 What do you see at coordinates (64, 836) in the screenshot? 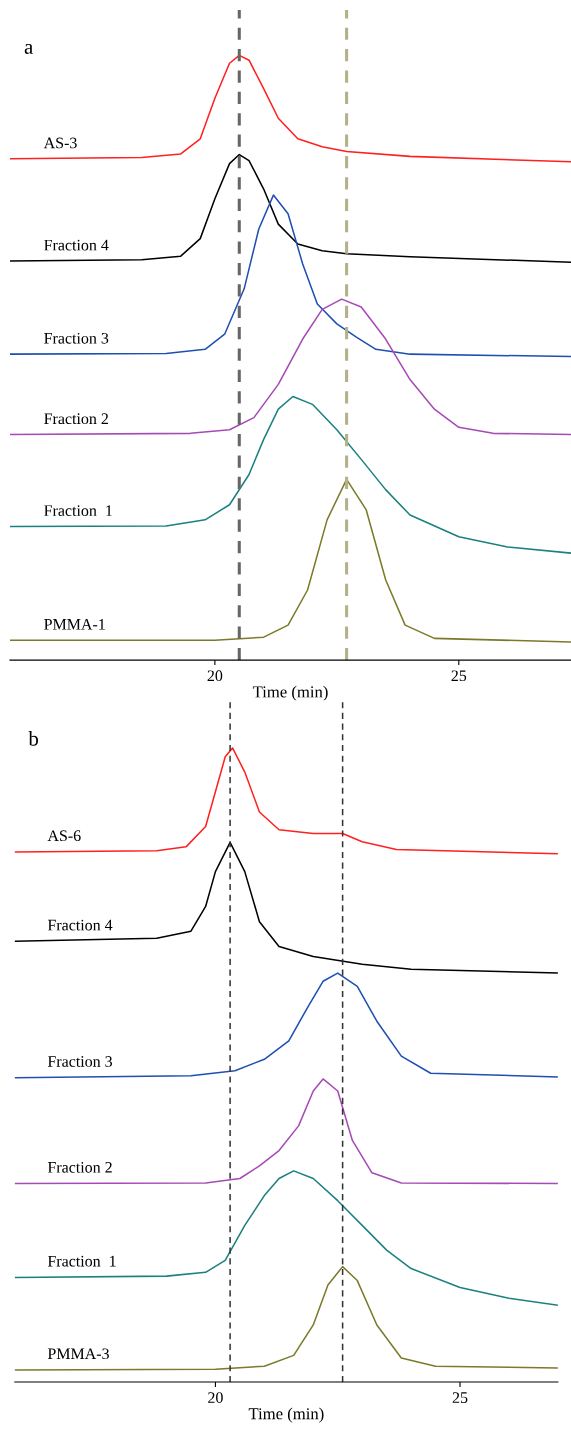
I see `series-label: AS-6` at bounding box center [64, 836].